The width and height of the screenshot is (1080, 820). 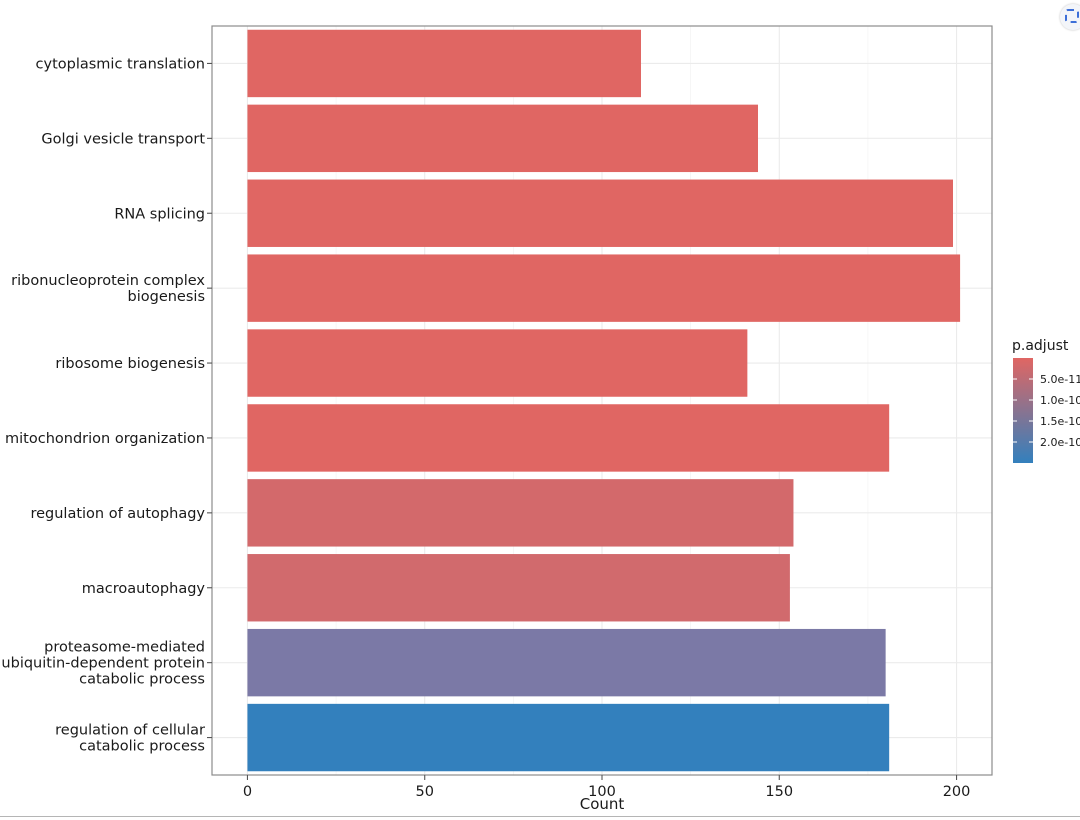 I want to click on y-tick-label-line: Golgi vesicle transport, so click(x=123, y=139).